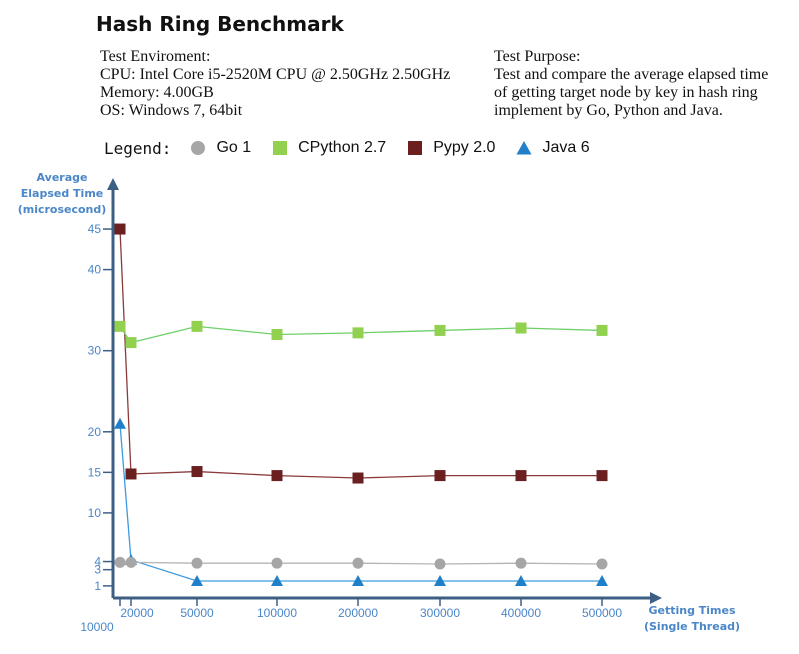 This screenshot has height=654, width=799. I want to click on x-tick-label: 200000, so click(358, 613).